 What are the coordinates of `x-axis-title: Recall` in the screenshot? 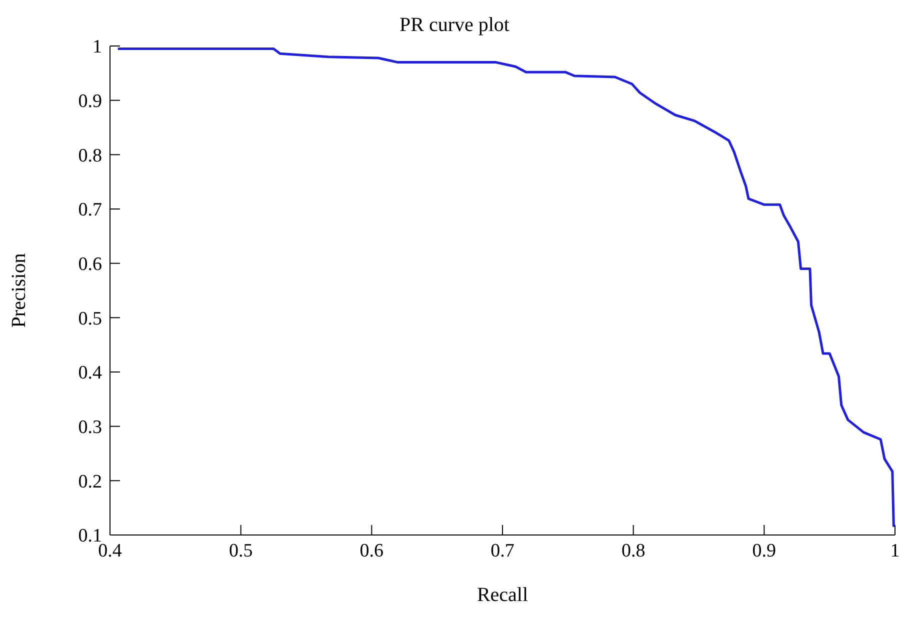 It's located at (502, 595).